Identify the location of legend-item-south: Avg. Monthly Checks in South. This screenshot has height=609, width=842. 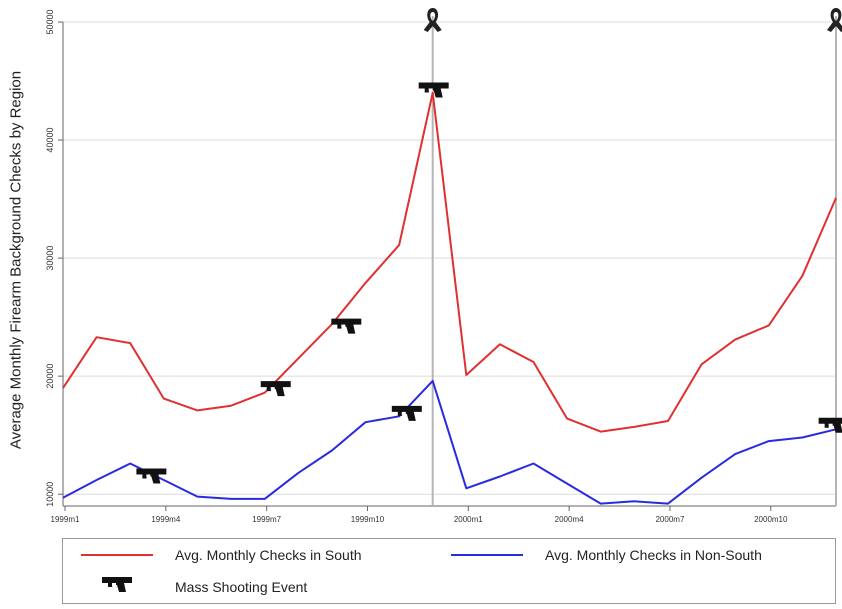
(221, 555).